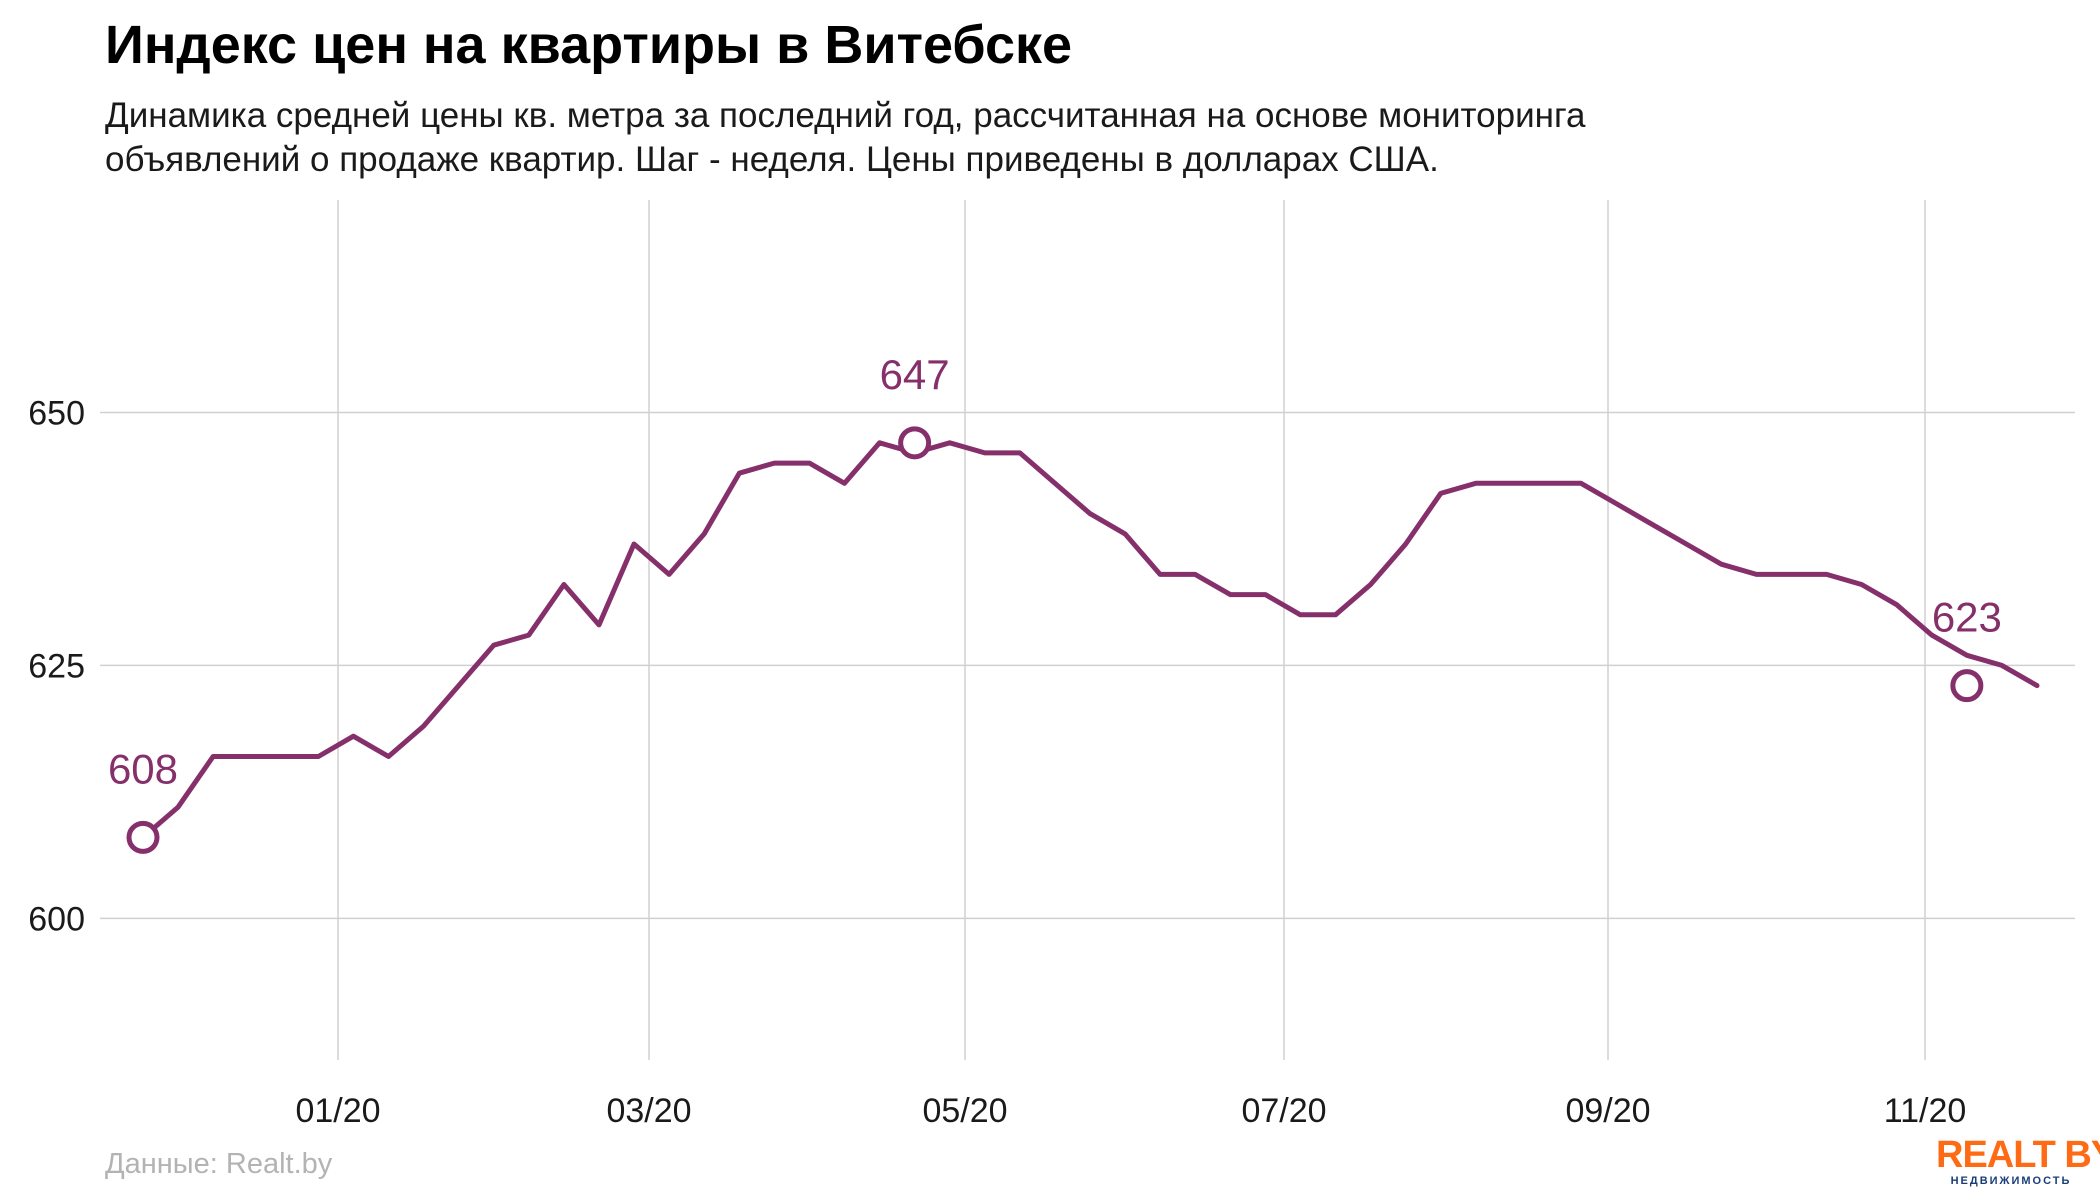 The height and width of the screenshot is (1200, 2100). What do you see at coordinates (56, 413) in the screenshot?
I see `y-tick-label: 650` at bounding box center [56, 413].